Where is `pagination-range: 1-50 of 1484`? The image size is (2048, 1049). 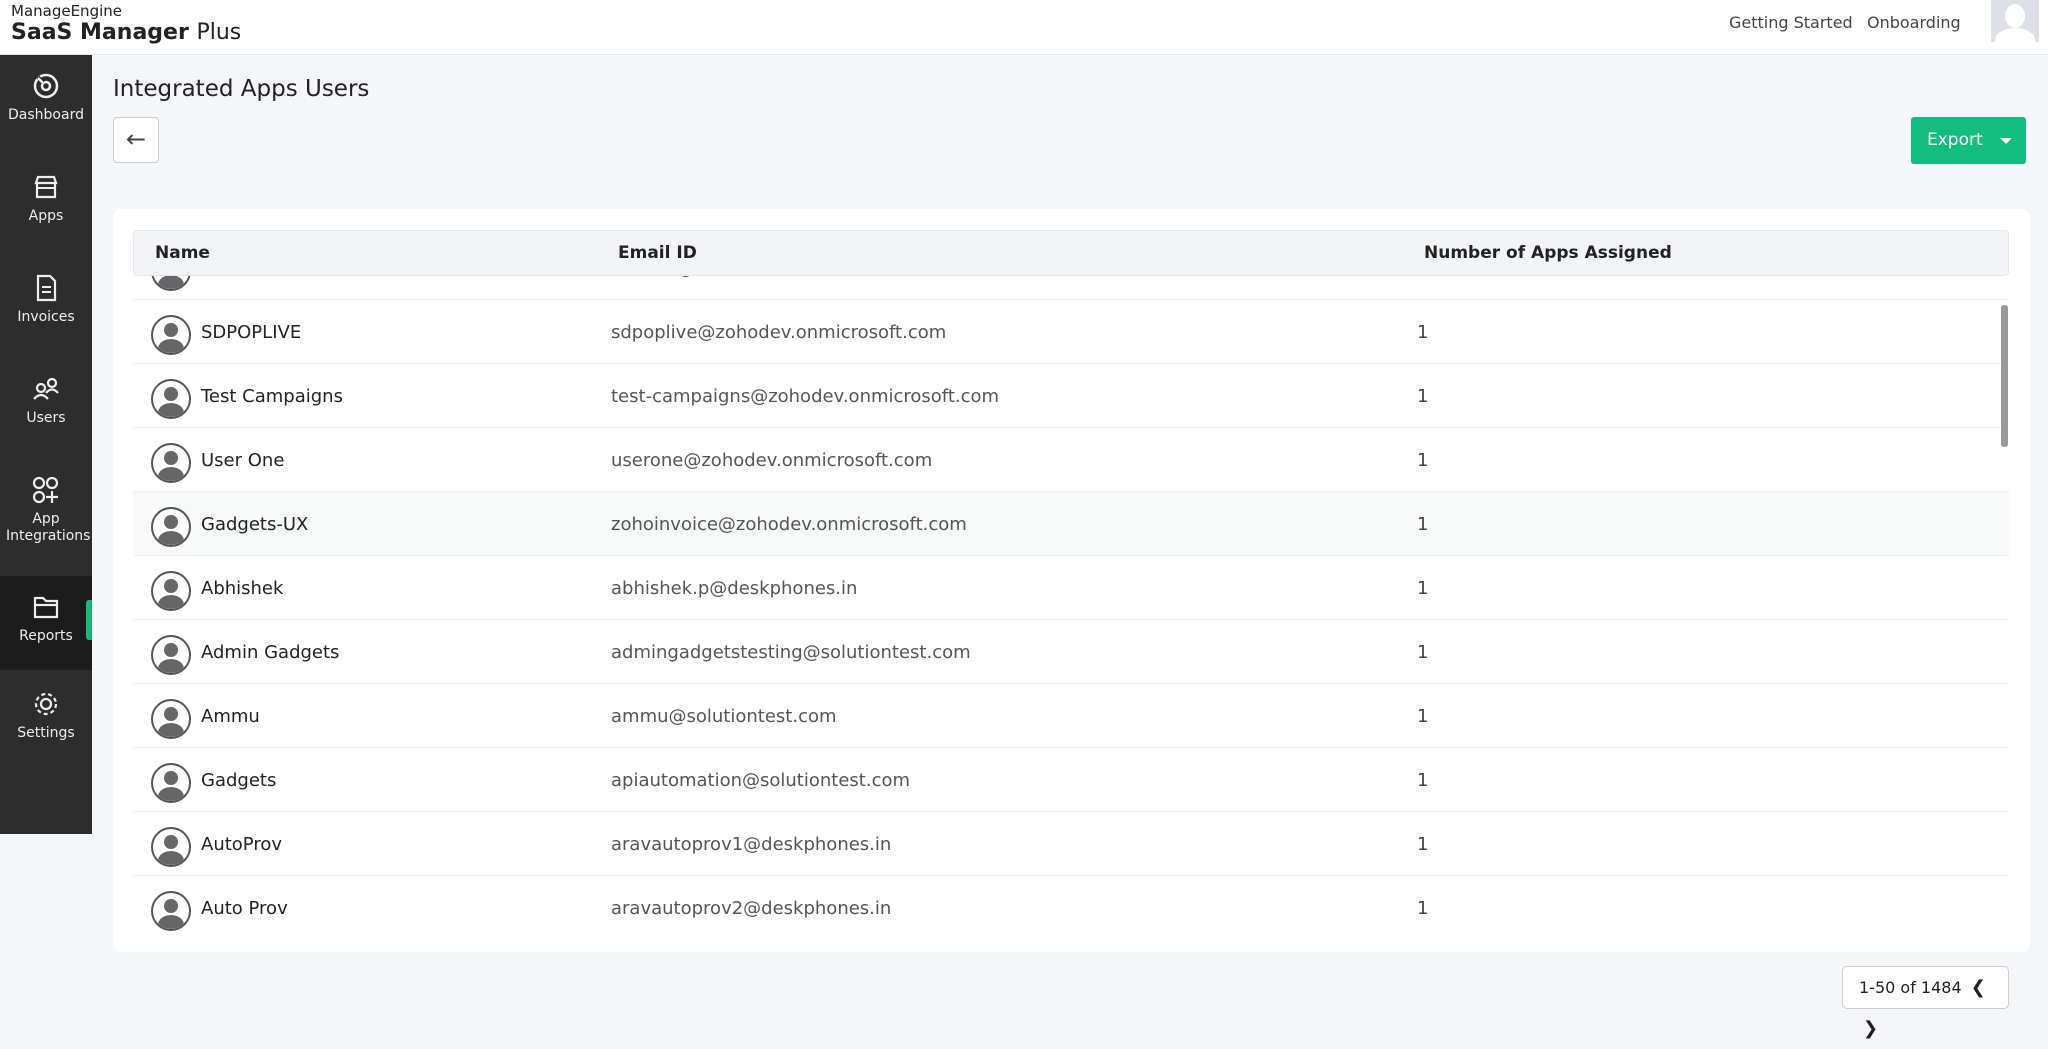 pagination-range: 1-50 of 1484 is located at coordinates (1910, 987).